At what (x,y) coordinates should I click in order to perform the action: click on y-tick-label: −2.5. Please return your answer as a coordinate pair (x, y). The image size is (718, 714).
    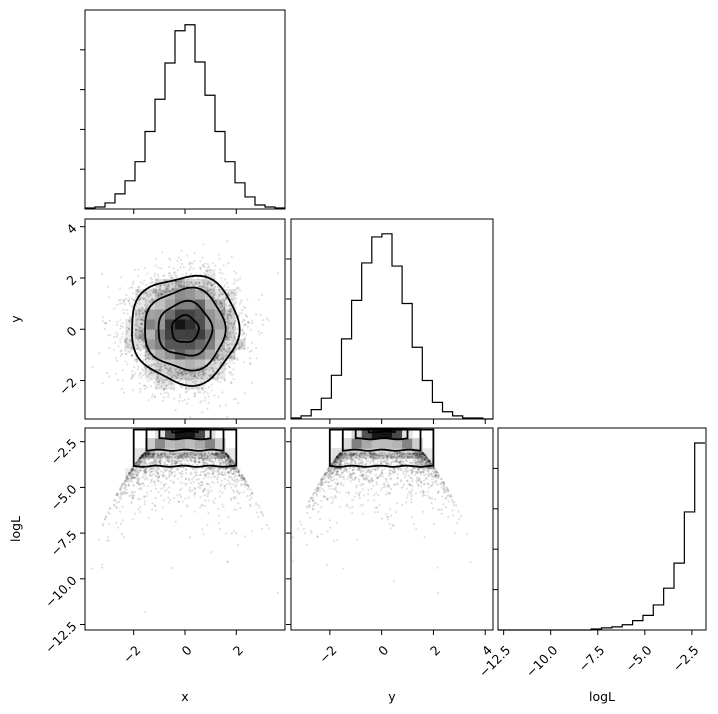
    Looking at the image, I should click on (64, 452).